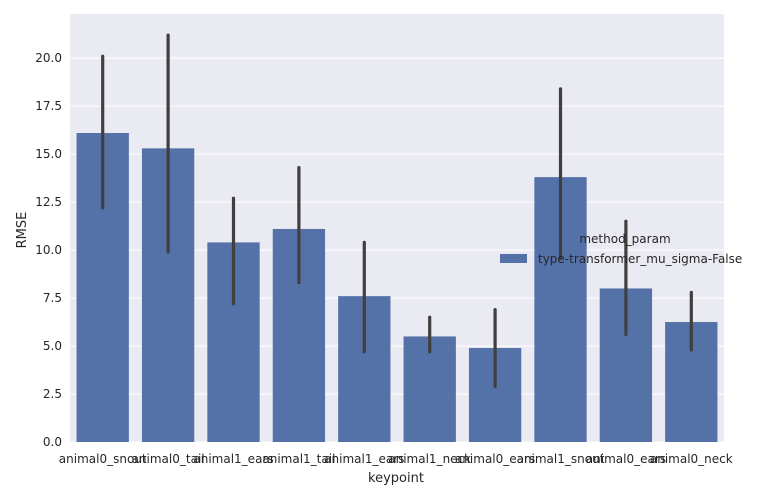 The image size is (763, 500). What do you see at coordinates (52, 298) in the screenshot?
I see `y-tick-label: 7.5` at bounding box center [52, 298].